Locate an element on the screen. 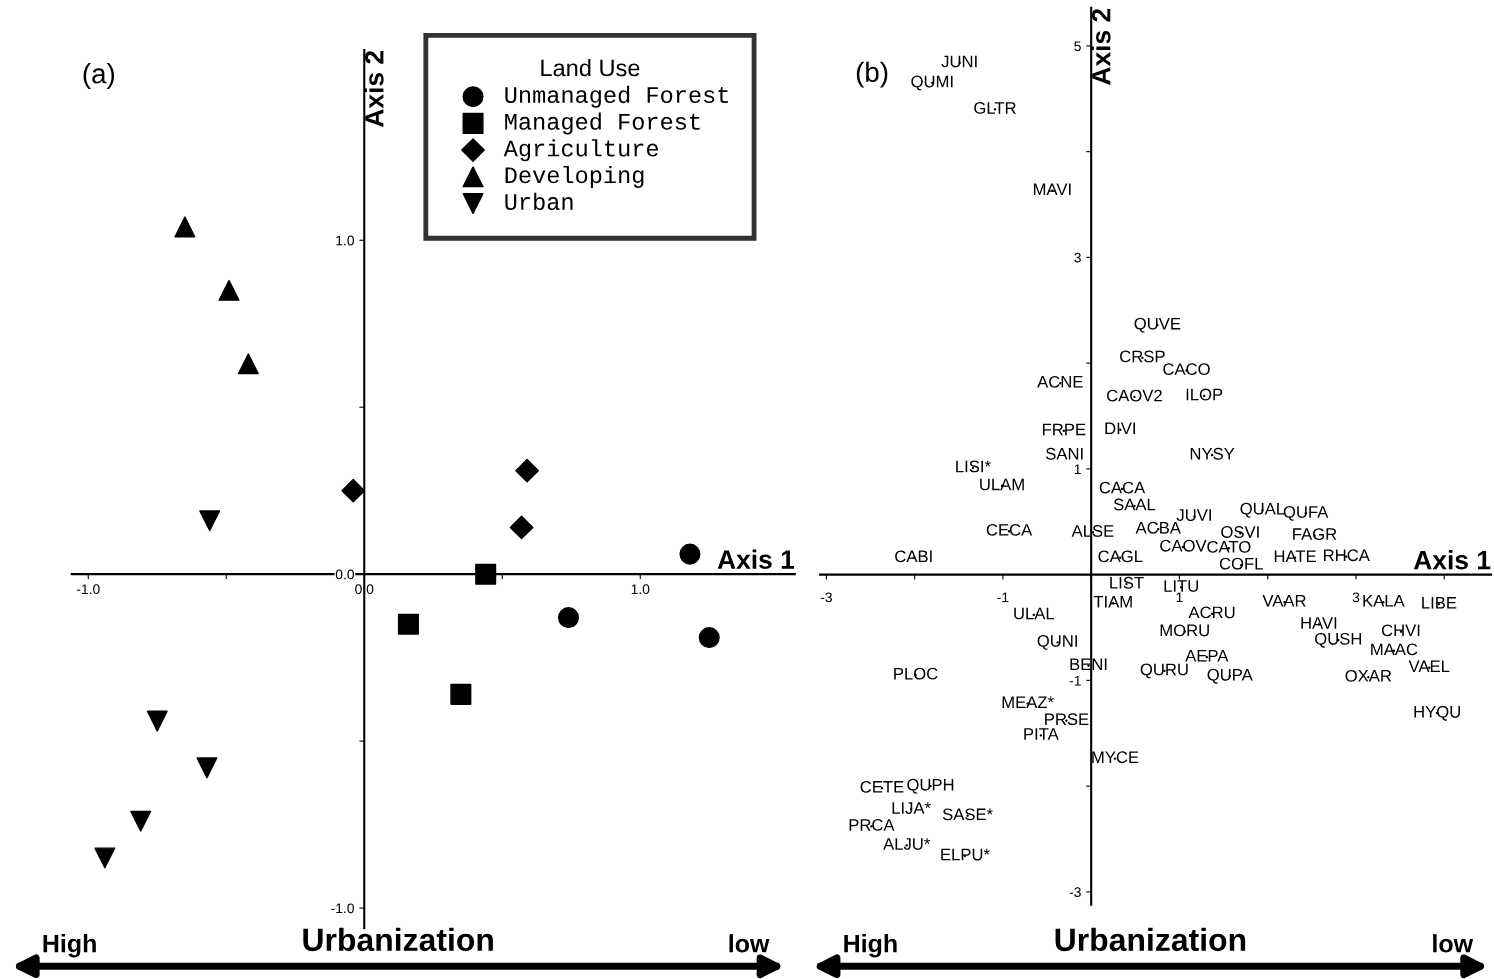 This screenshot has width=1494, height=979. y-tick-label: 1 is located at coordinates (1077, 469).